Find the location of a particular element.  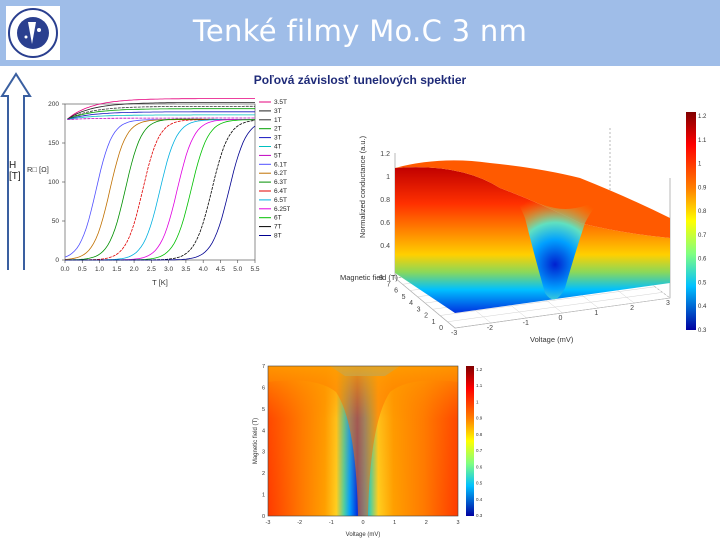

heatmap-colorbar-tick: 1.1 is located at coordinates (479, 385).